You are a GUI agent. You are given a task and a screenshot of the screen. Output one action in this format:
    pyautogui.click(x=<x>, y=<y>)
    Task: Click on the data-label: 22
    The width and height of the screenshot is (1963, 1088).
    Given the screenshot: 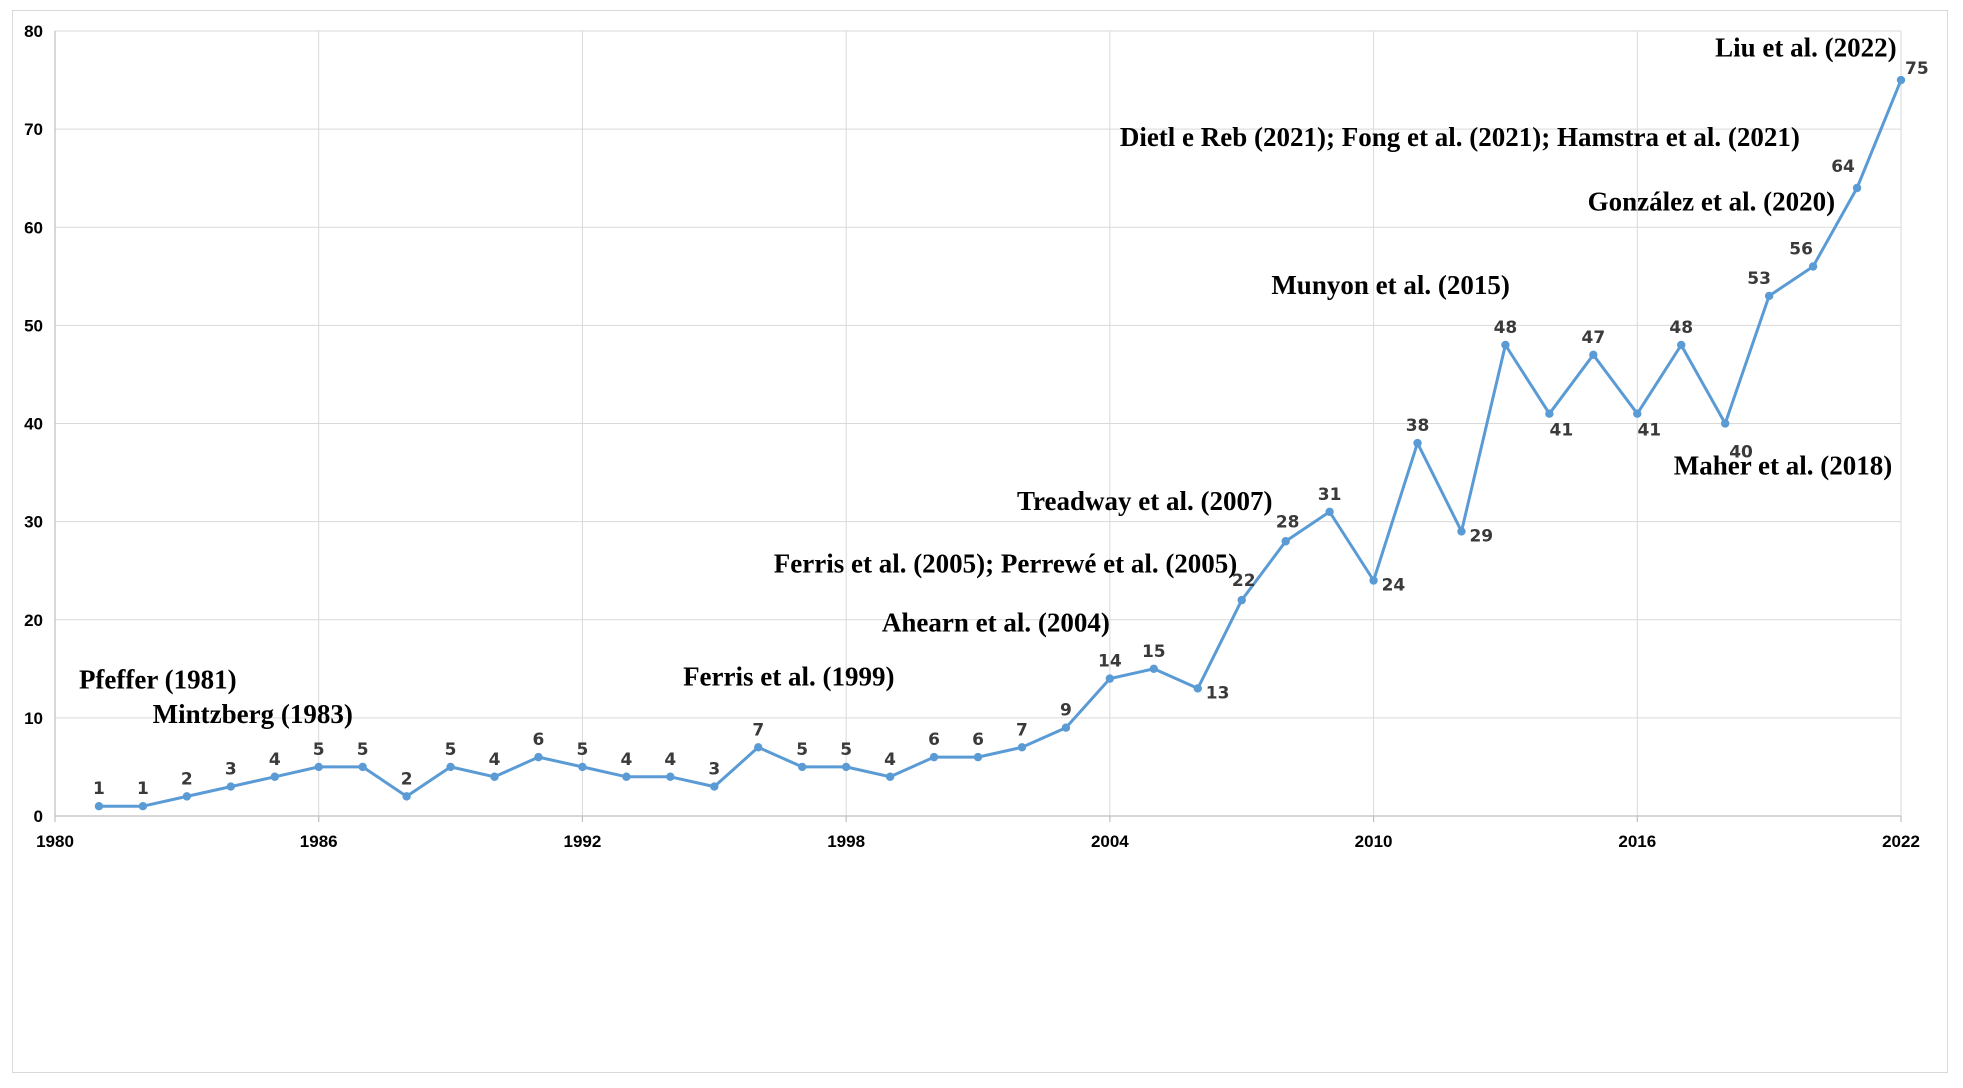 What is the action you would take?
    pyautogui.click(x=1244, y=581)
    